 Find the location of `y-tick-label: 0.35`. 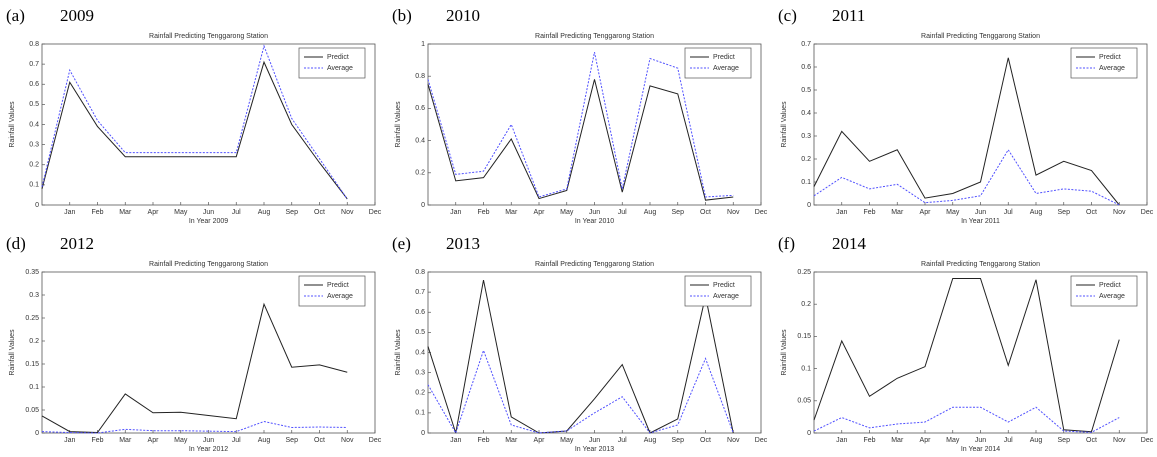

y-tick-label: 0.35 is located at coordinates (32, 272).